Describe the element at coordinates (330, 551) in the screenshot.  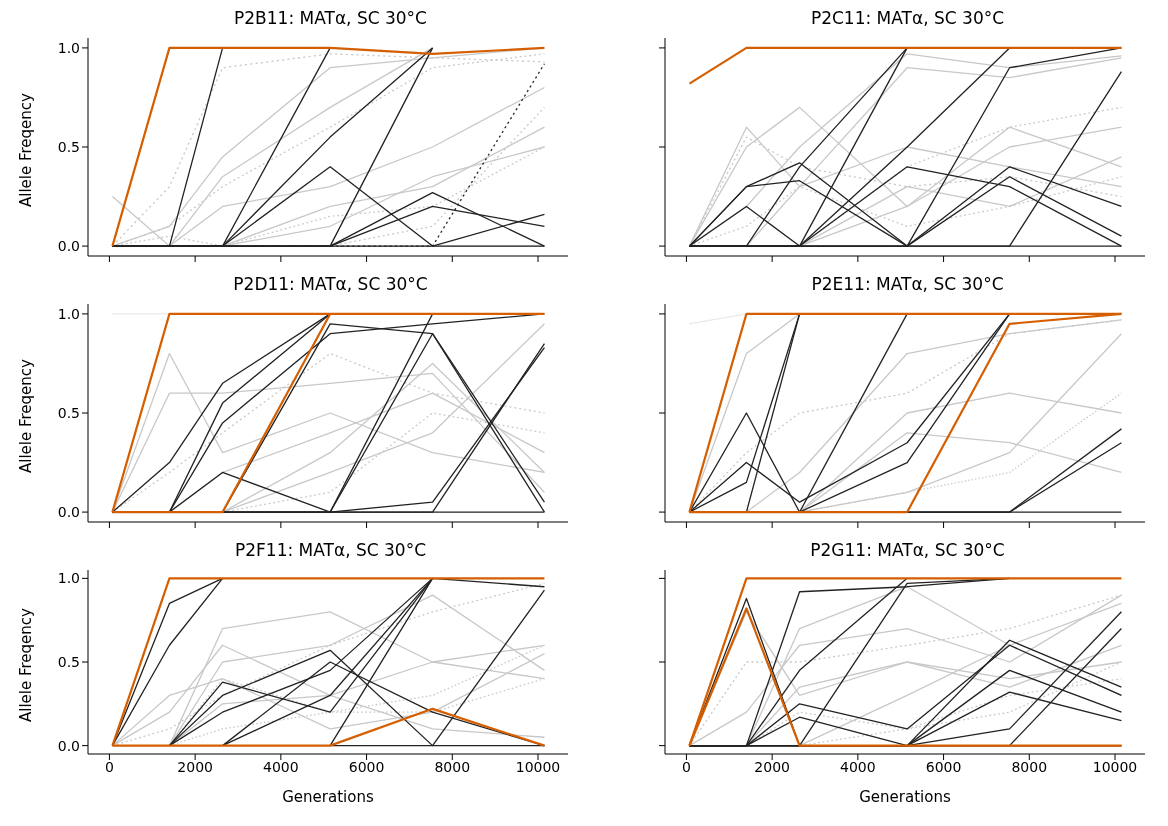
I see `chart-title: P2F11: MATα, SC 30°C` at that location.